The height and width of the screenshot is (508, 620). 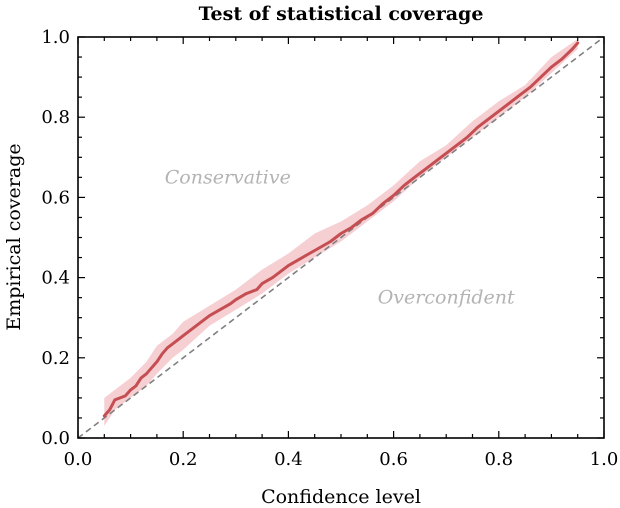 What do you see at coordinates (55, 117) in the screenshot?
I see `y-tick-label: 0.8` at bounding box center [55, 117].